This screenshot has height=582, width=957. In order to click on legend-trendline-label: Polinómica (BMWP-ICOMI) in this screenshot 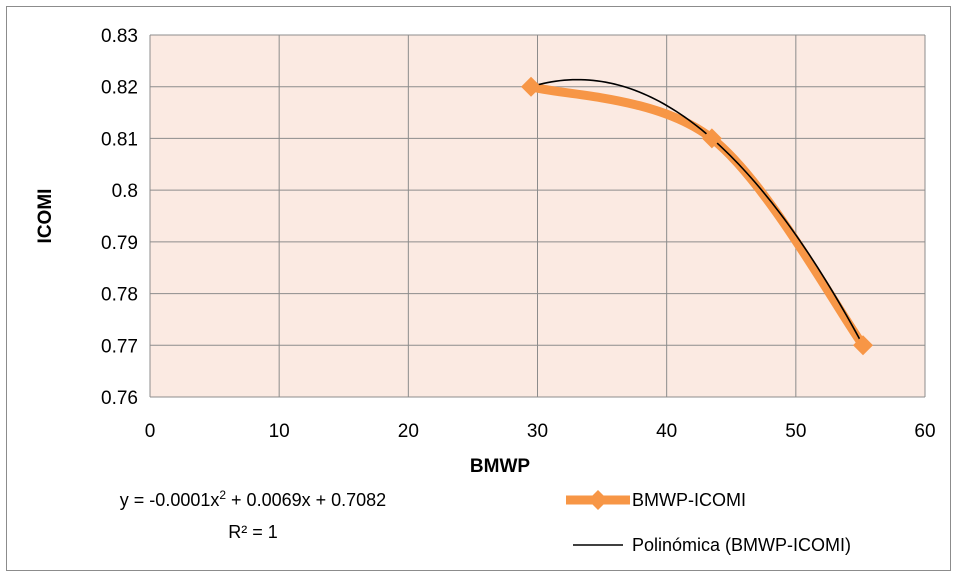, I will do `click(741, 545)`.